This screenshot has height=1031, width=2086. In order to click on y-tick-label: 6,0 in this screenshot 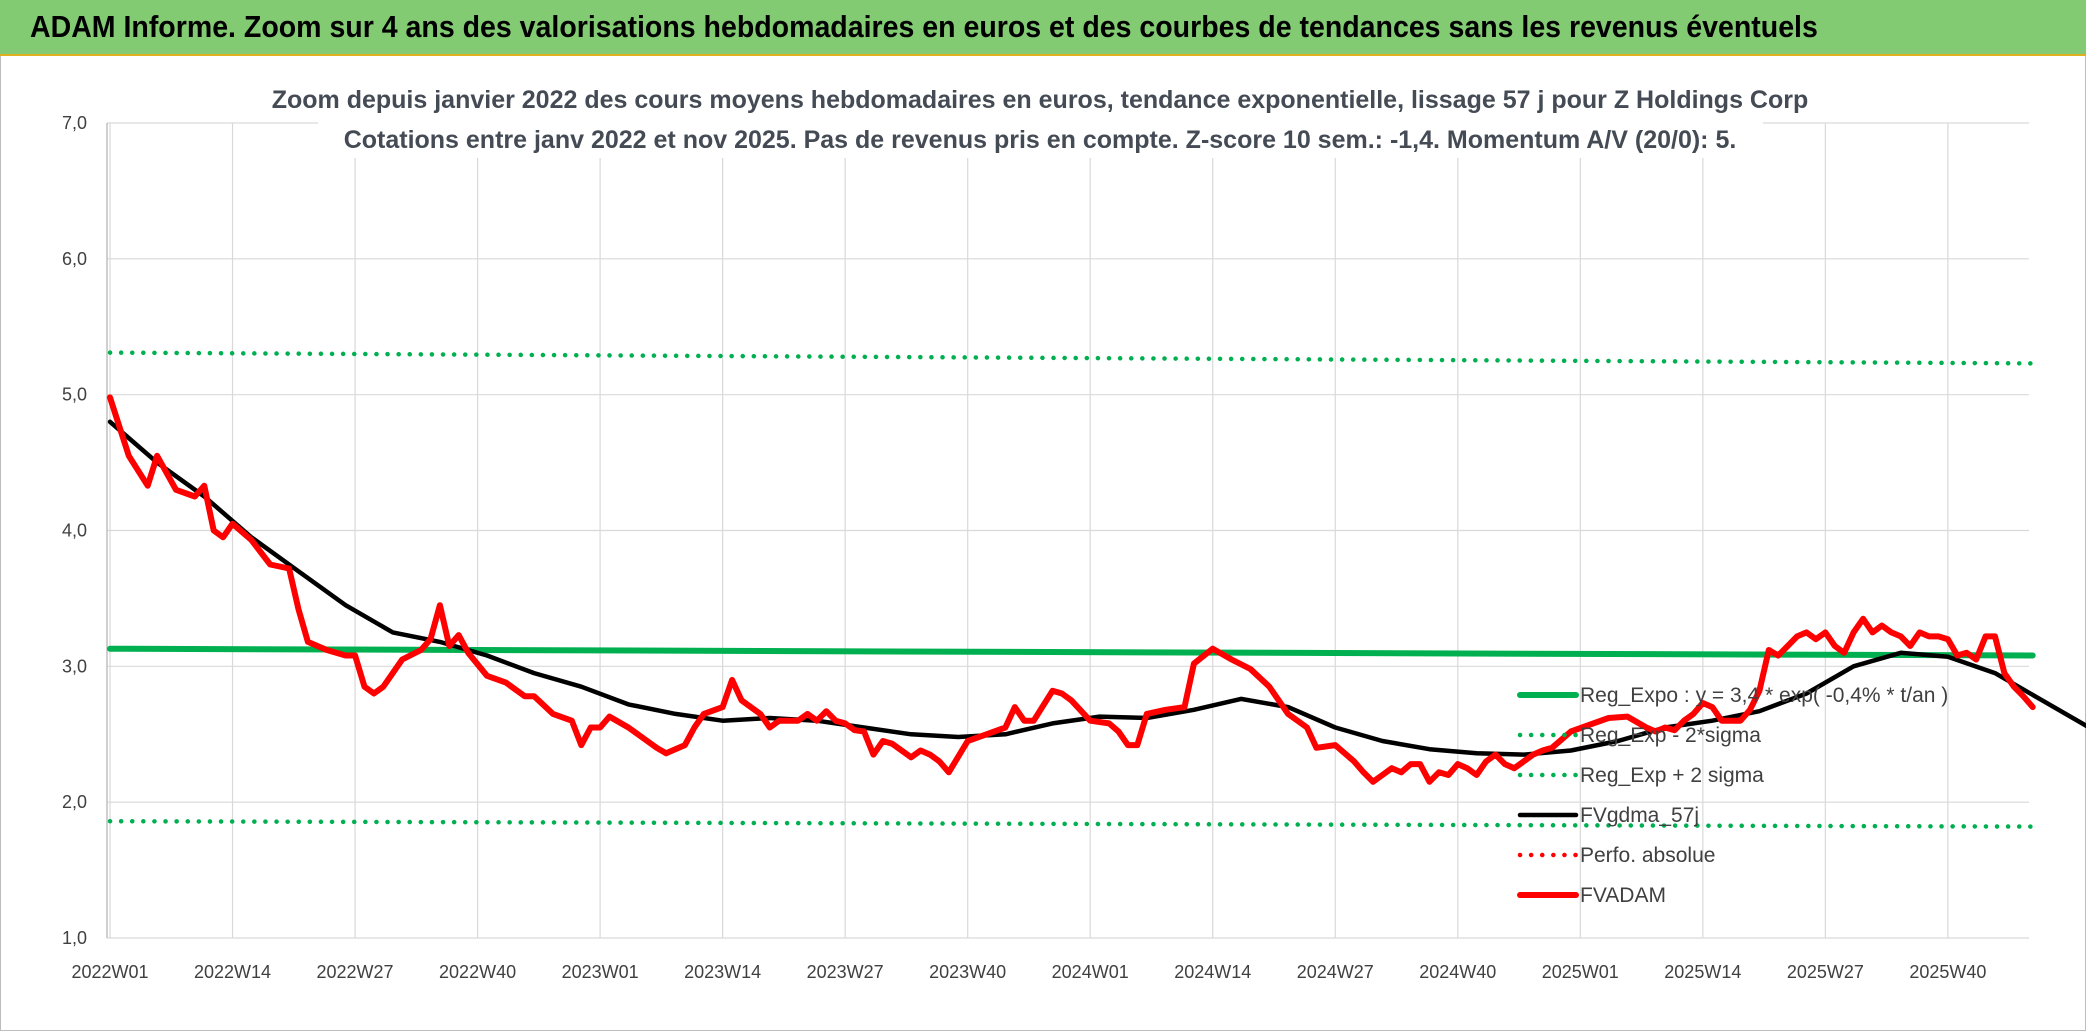, I will do `click(74, 259)`.